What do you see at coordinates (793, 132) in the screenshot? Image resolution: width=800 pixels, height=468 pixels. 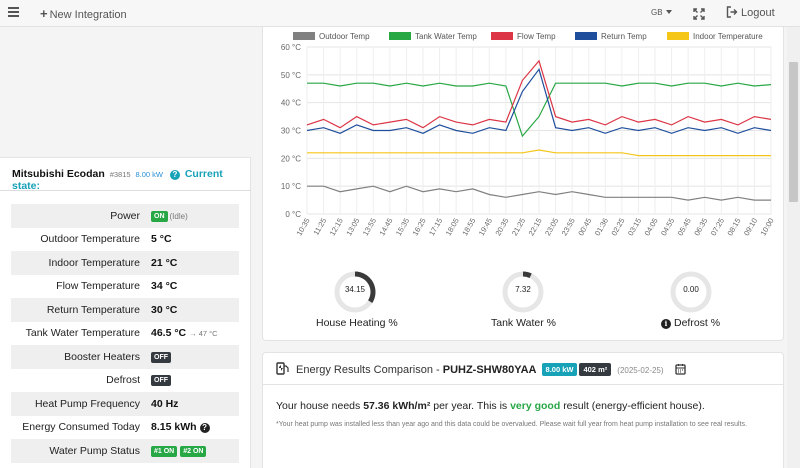 I see `scrollbar-thumb` at bounding box center [793, 132].